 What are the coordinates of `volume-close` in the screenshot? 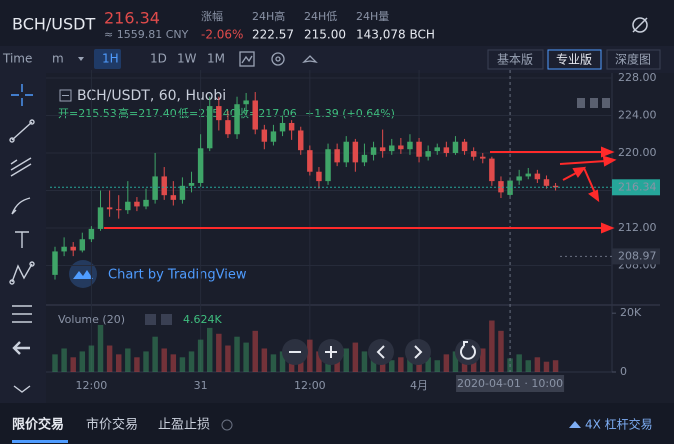 It's located at (166, 319).